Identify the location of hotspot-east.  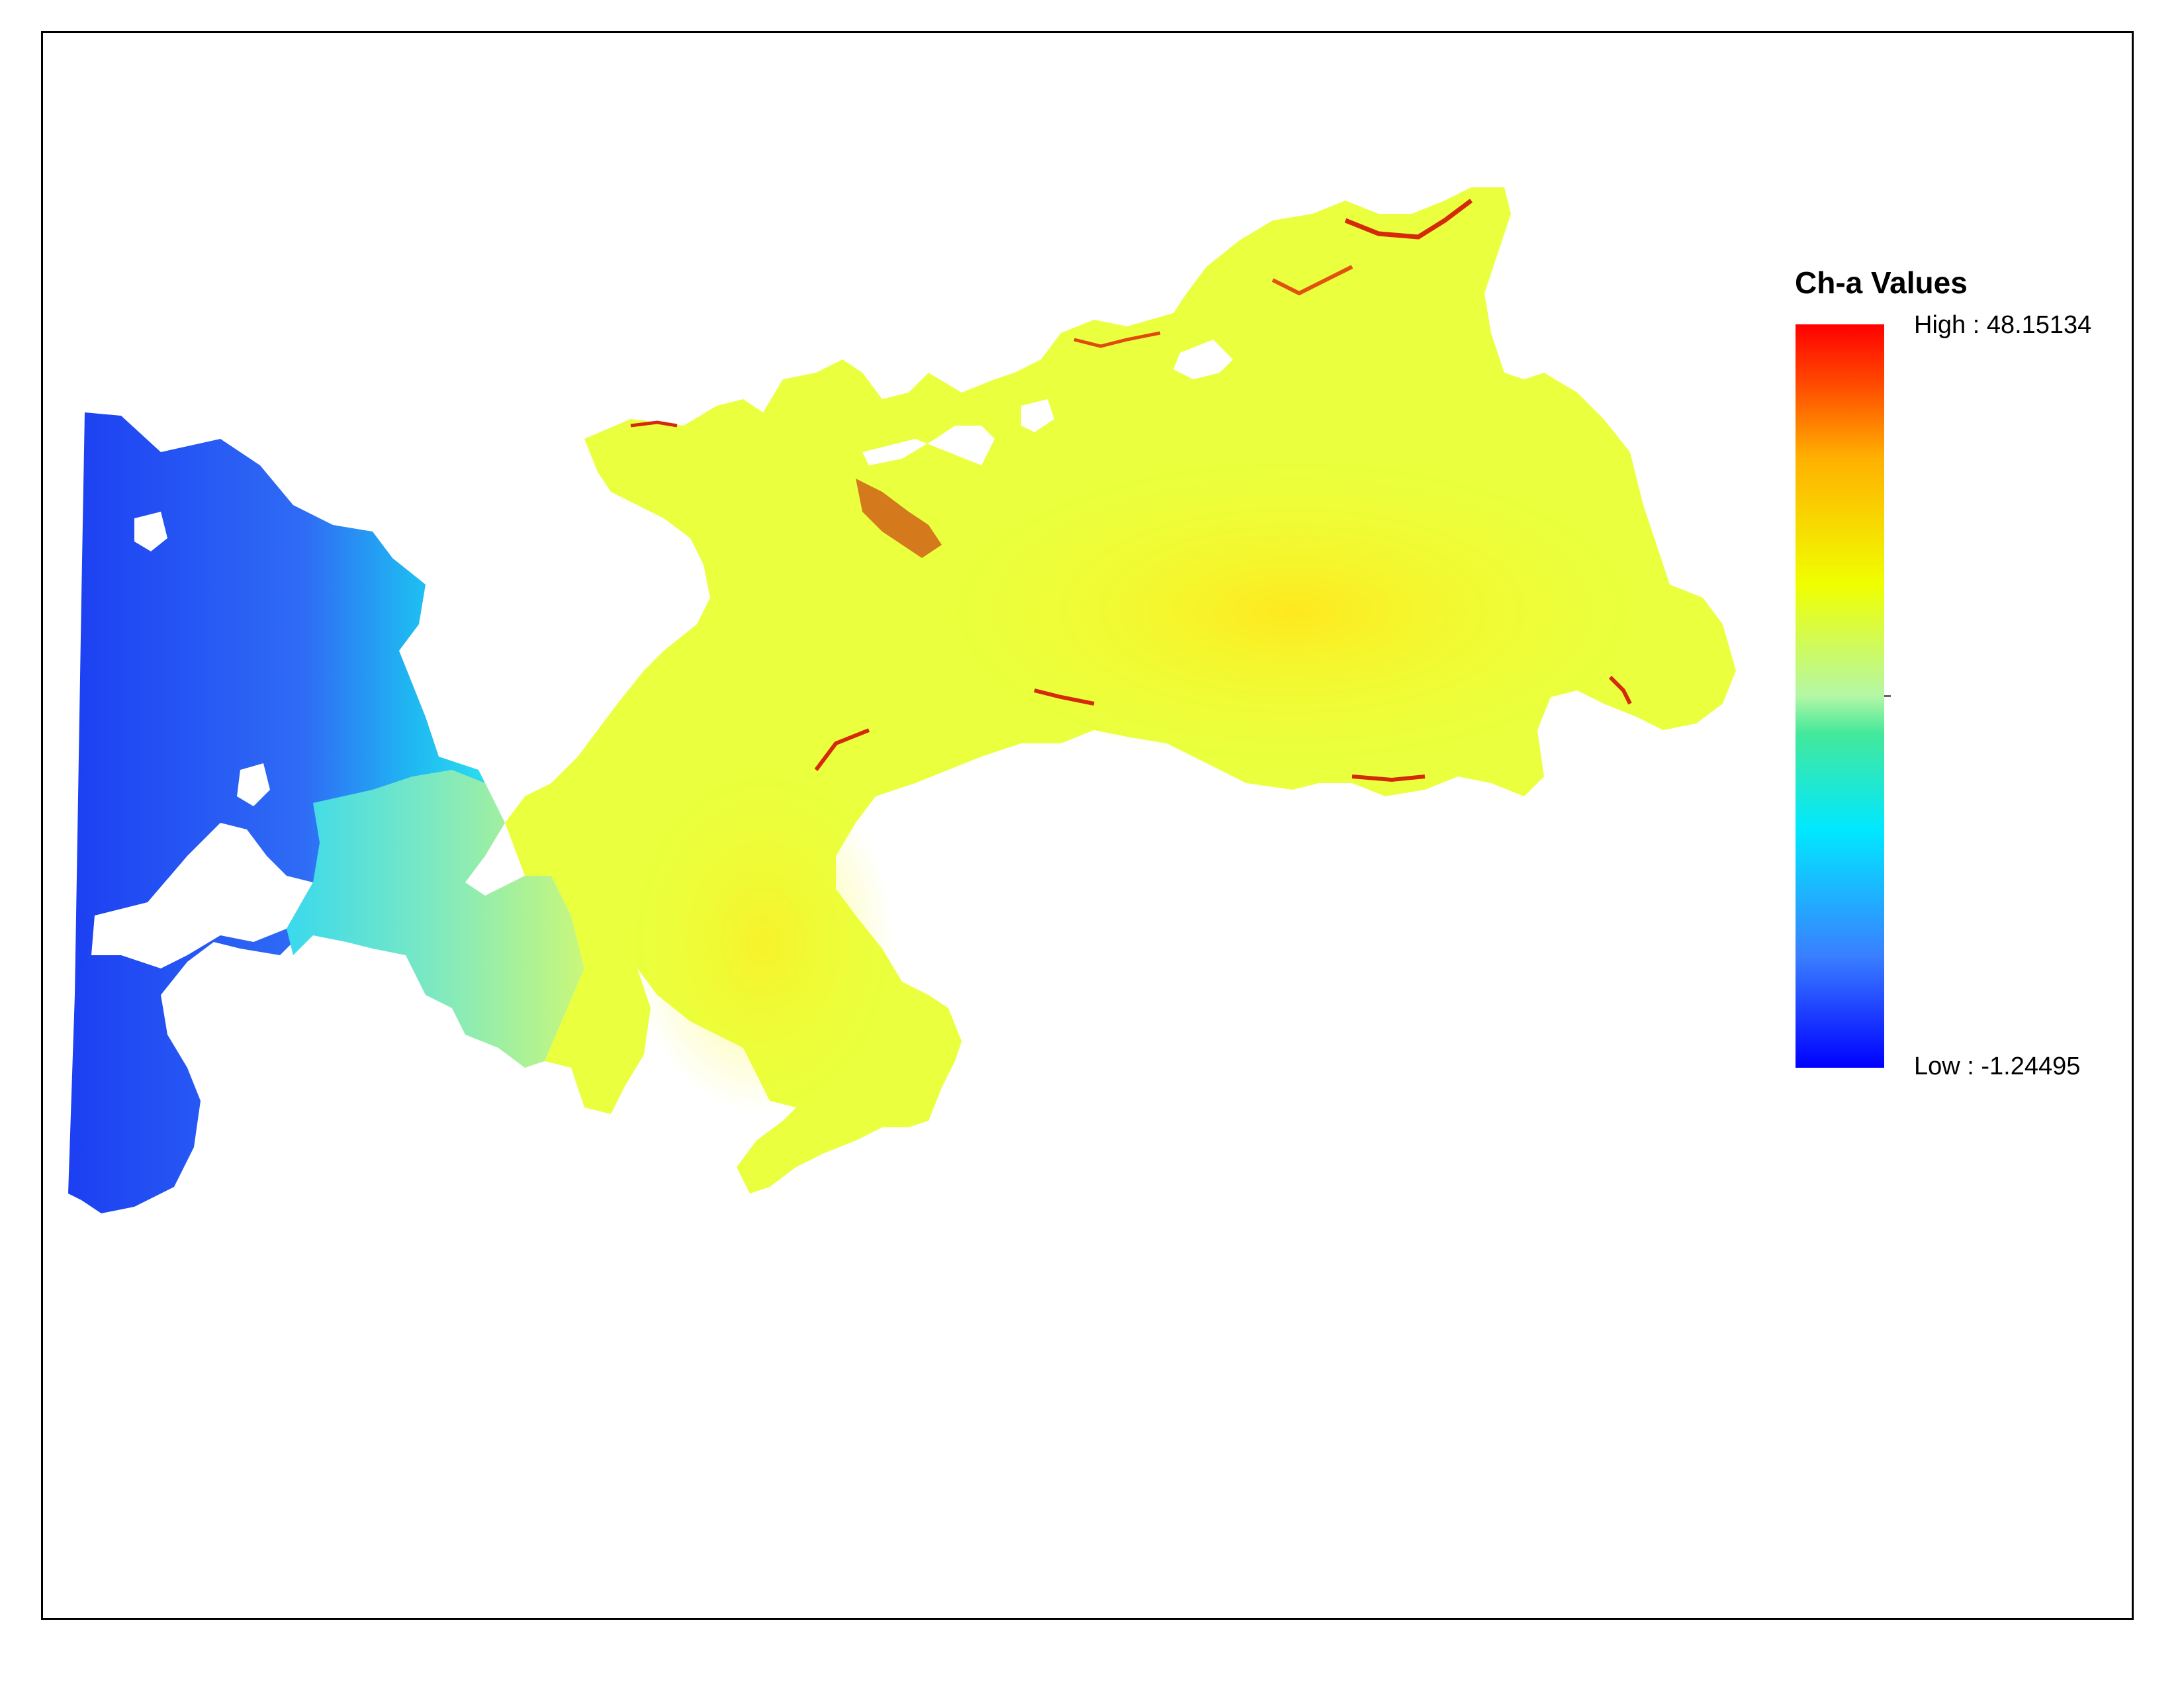
(1620, 690).